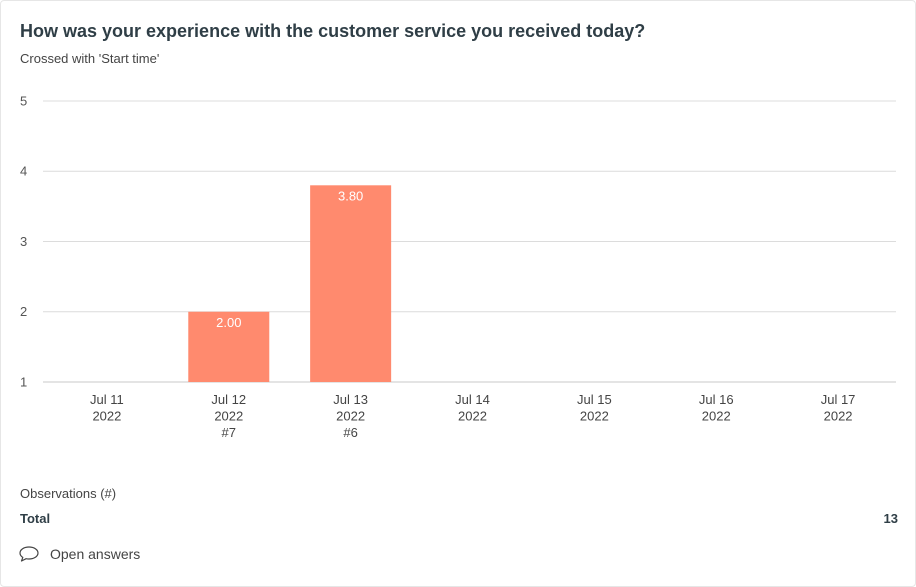 The width and height of the screenshot is (916, 587). What do you see at coordinates (68, 493) in the screenshot?
I see `observations-label: Observations (#)` at bounding box center [68, 493].